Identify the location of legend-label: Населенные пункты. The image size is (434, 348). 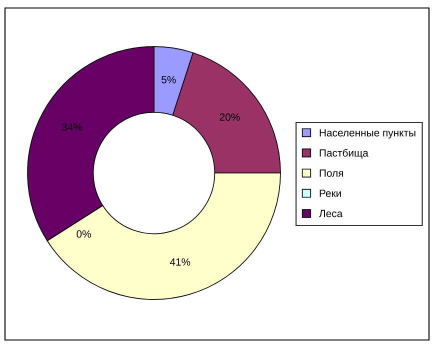
(368, 134).